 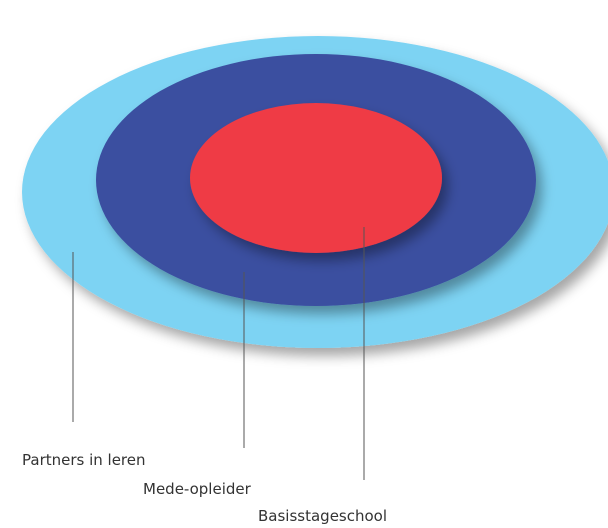 I want to click on label-partners-in-leren: Partners in leren, so click(x=84, y=460).